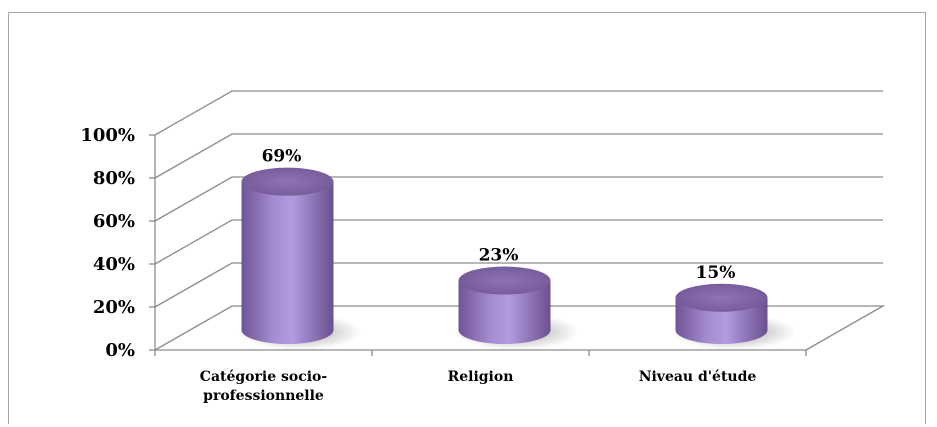 This screenshot has height=427, width=937. I want to click on y-tick-label: 0%, so click(120, 350).